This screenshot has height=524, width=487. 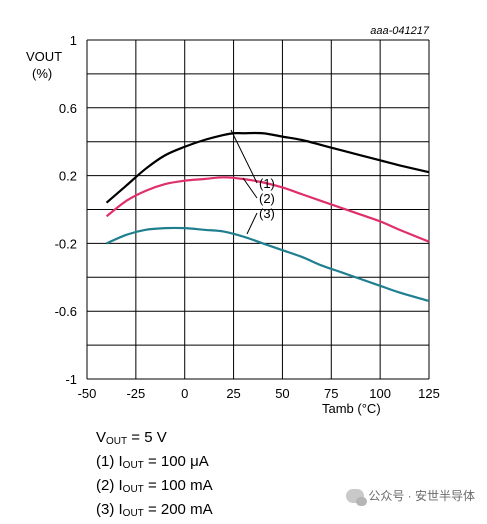 What do you see at coordinates (152, 462) in the screenshot?
I see `legend-item-1: (1) IOUT = 100 μA` at bounding box center [152, 462].